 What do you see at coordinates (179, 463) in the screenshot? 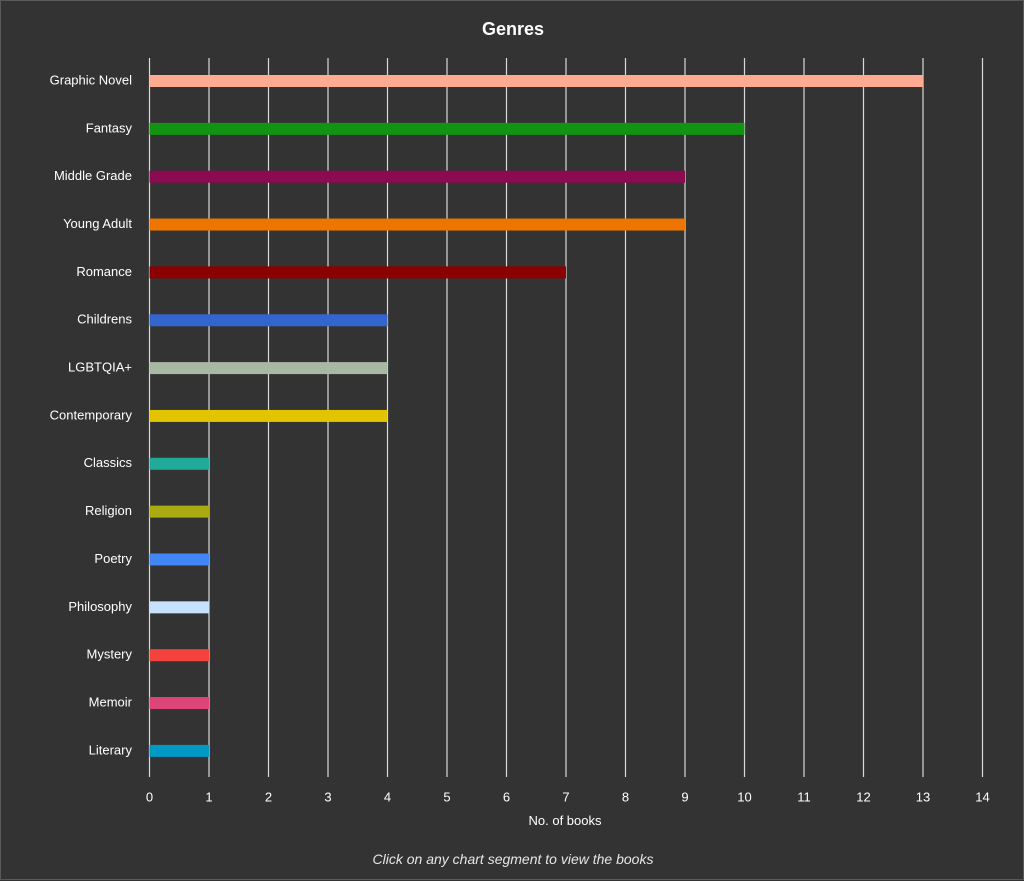
I see `bar-classics` at bounding box center [179, 463].